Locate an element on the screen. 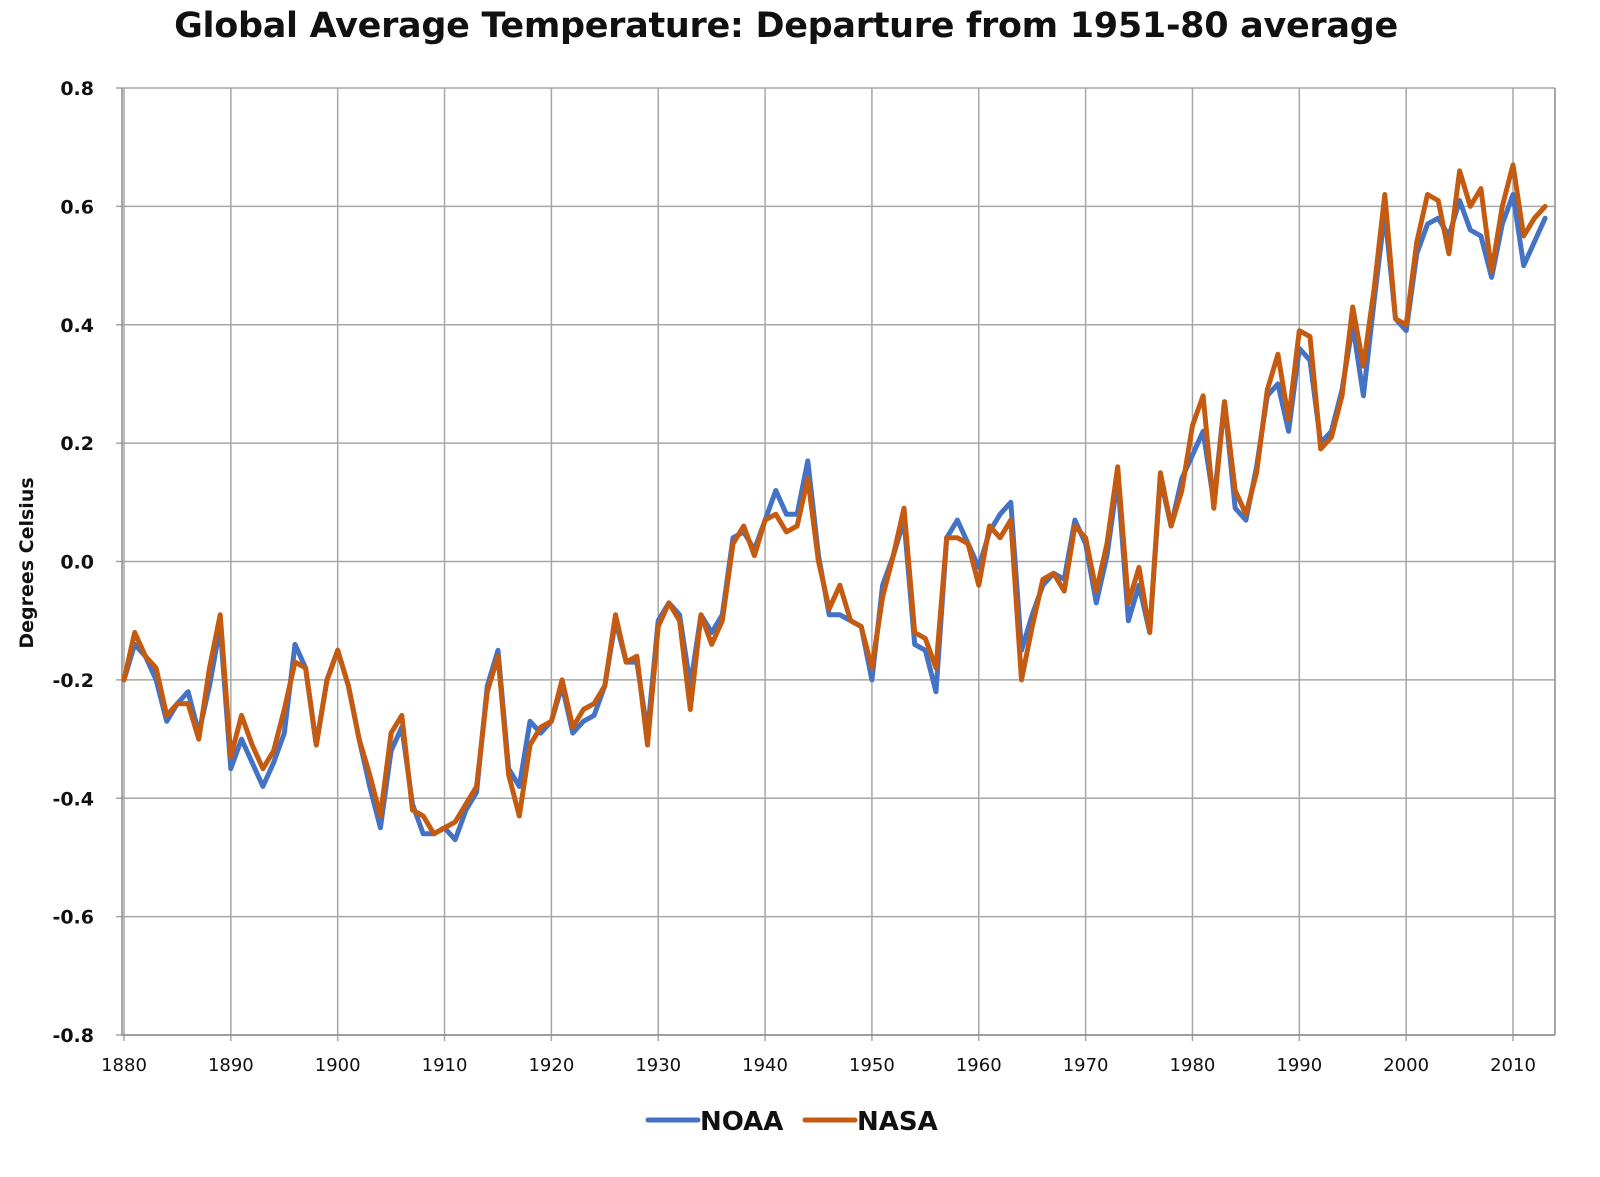 This screenshot has width=1600, height=1177. y-tick-labels: 0.8 0.6 0.4 0.2 0.0 -0.2 -0.4 -0.6 -0.8 is located at coordinates (73, 562).